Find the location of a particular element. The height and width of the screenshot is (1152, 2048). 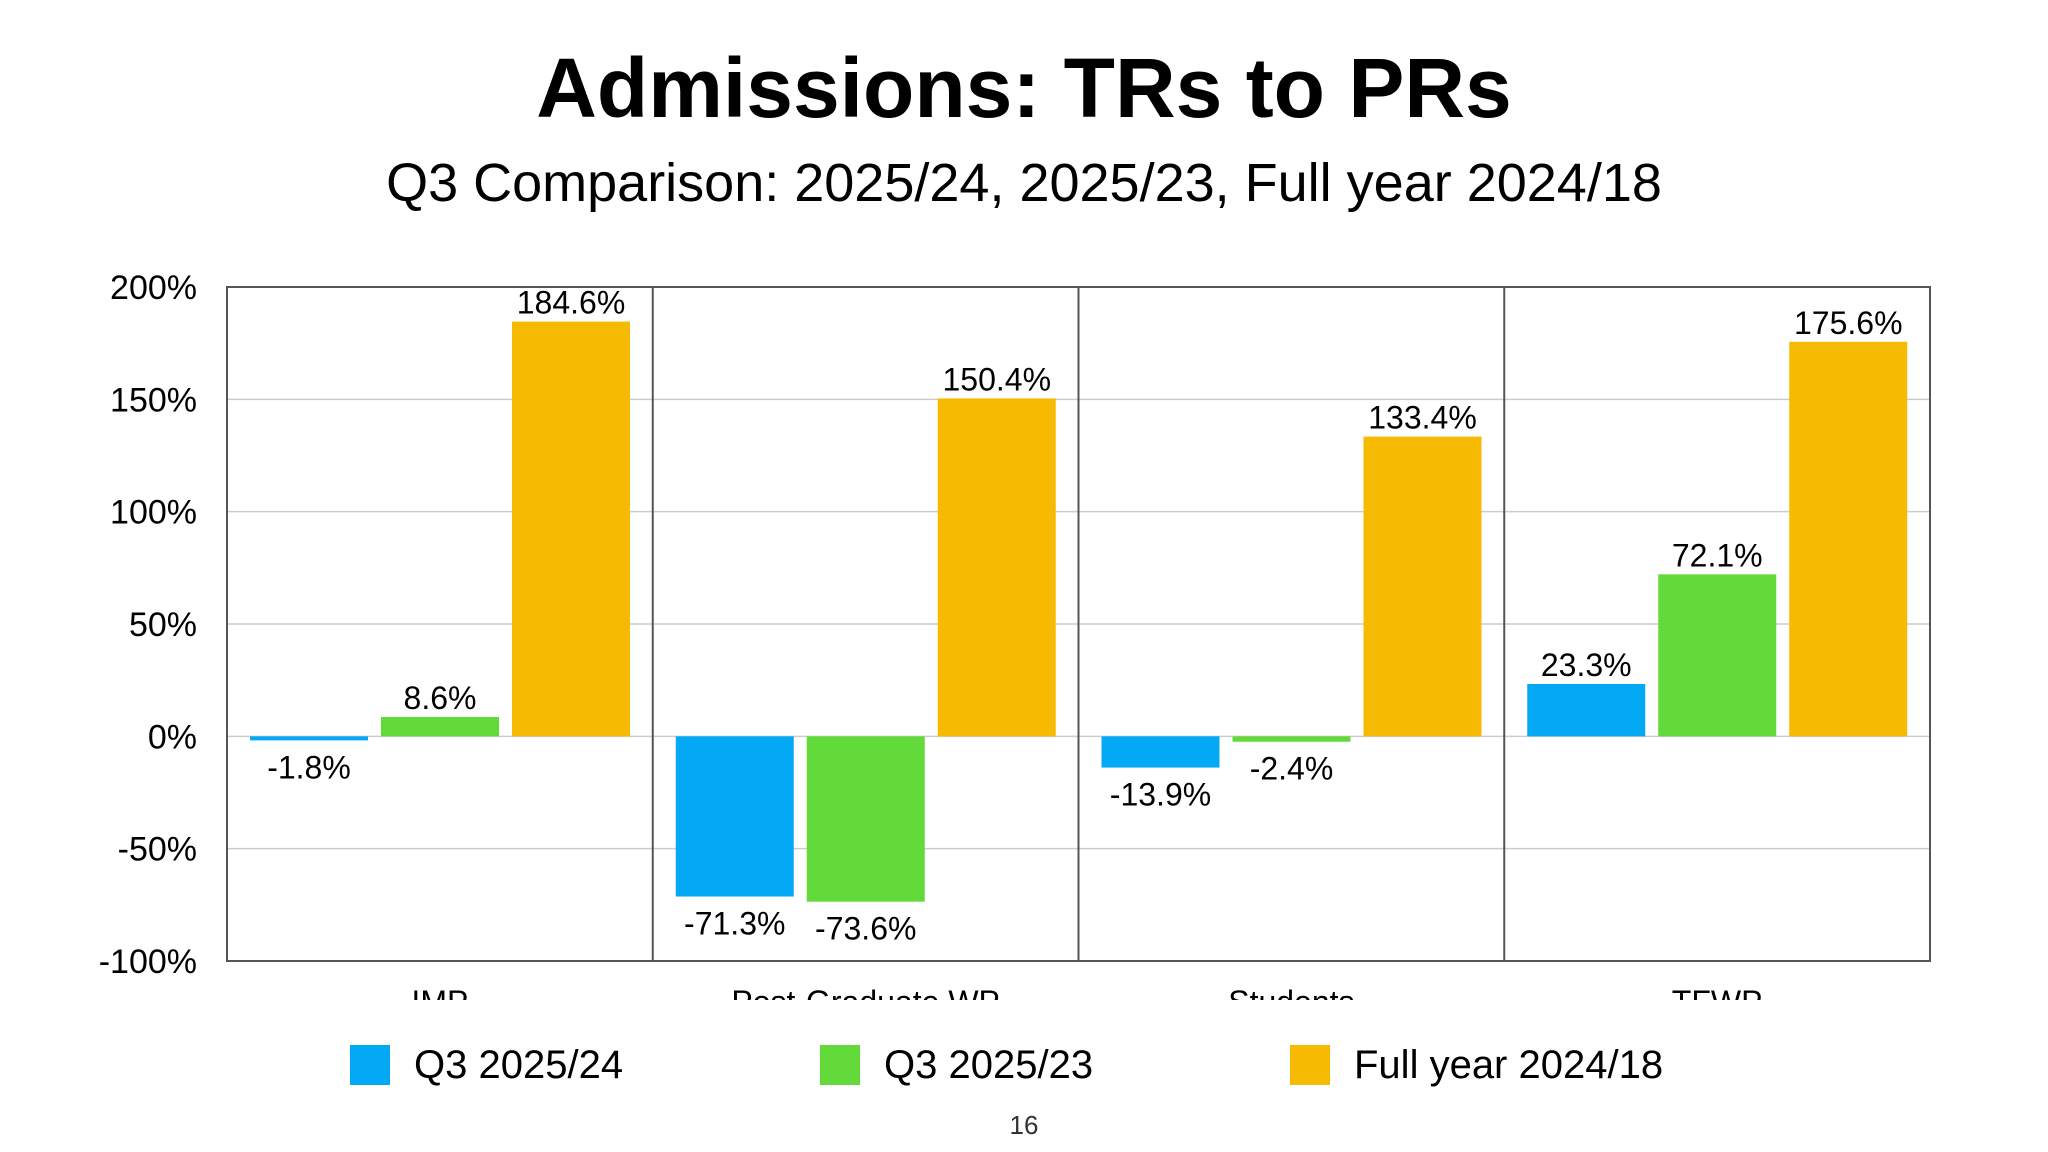

x-tick-label: IMP is located at coordinates (439, 992).